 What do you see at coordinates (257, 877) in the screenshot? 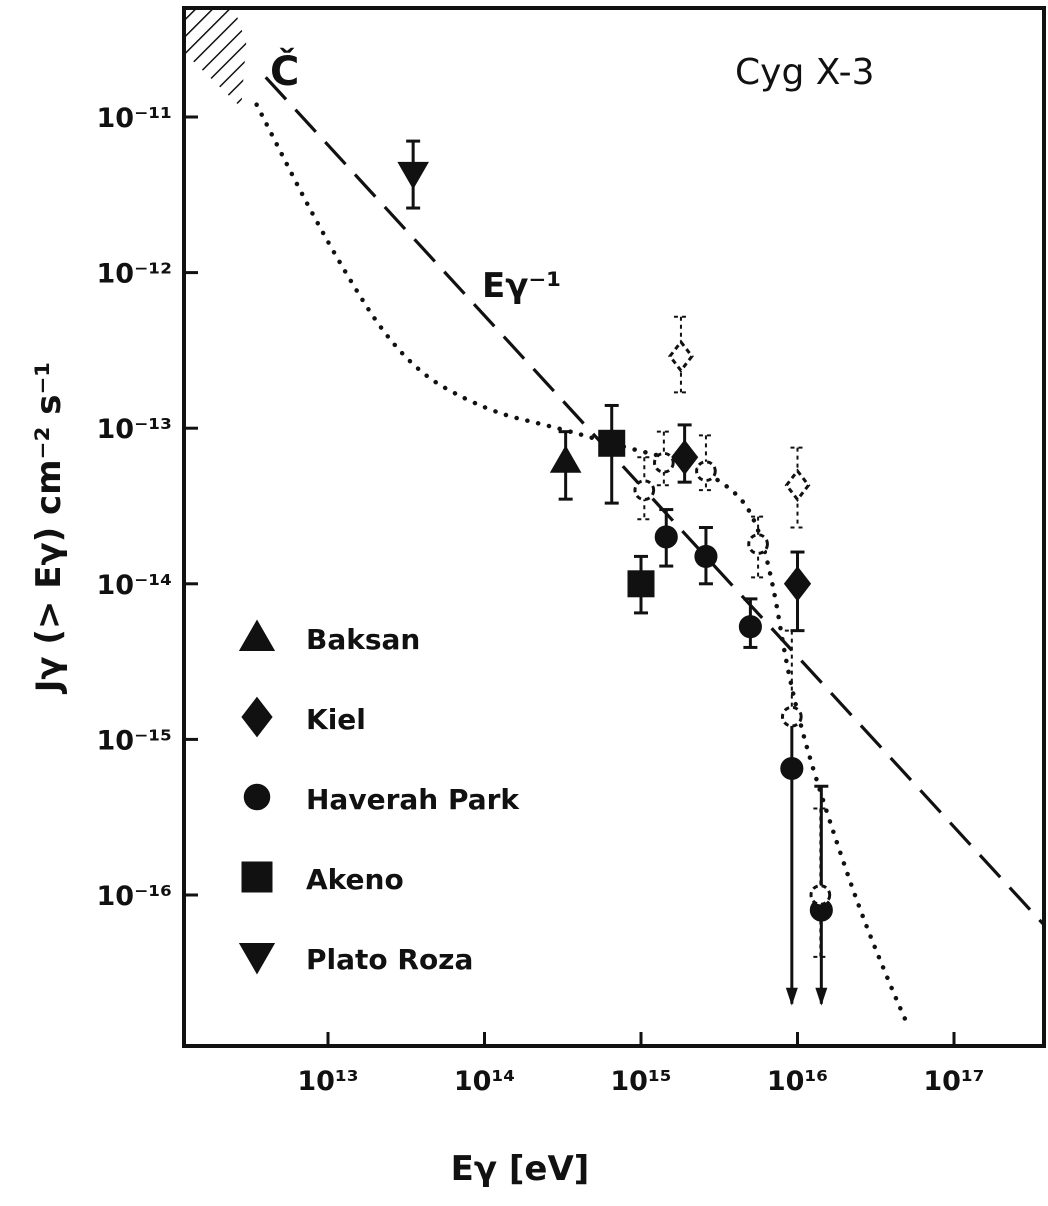
I see `legend-marker-akeno` at bounding box center [257, 877].